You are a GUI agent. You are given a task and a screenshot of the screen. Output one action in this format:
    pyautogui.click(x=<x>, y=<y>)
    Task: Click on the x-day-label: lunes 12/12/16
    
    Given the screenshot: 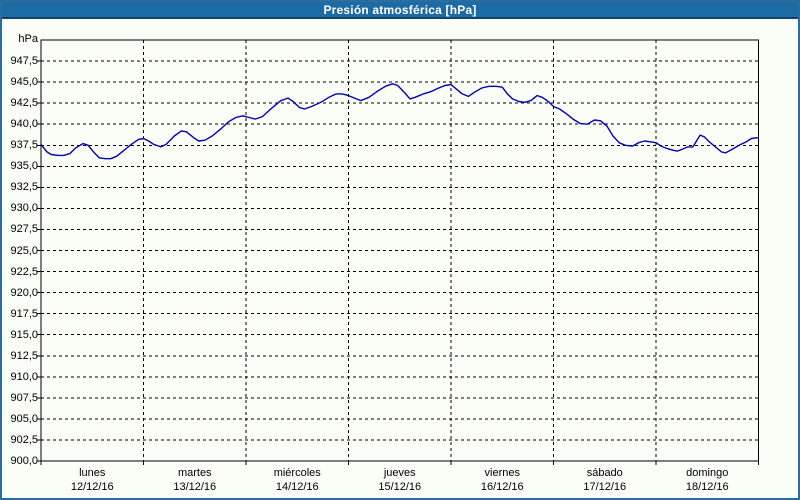 What is the action you would take?
    pyautogui.click(x=92, y=480)
    